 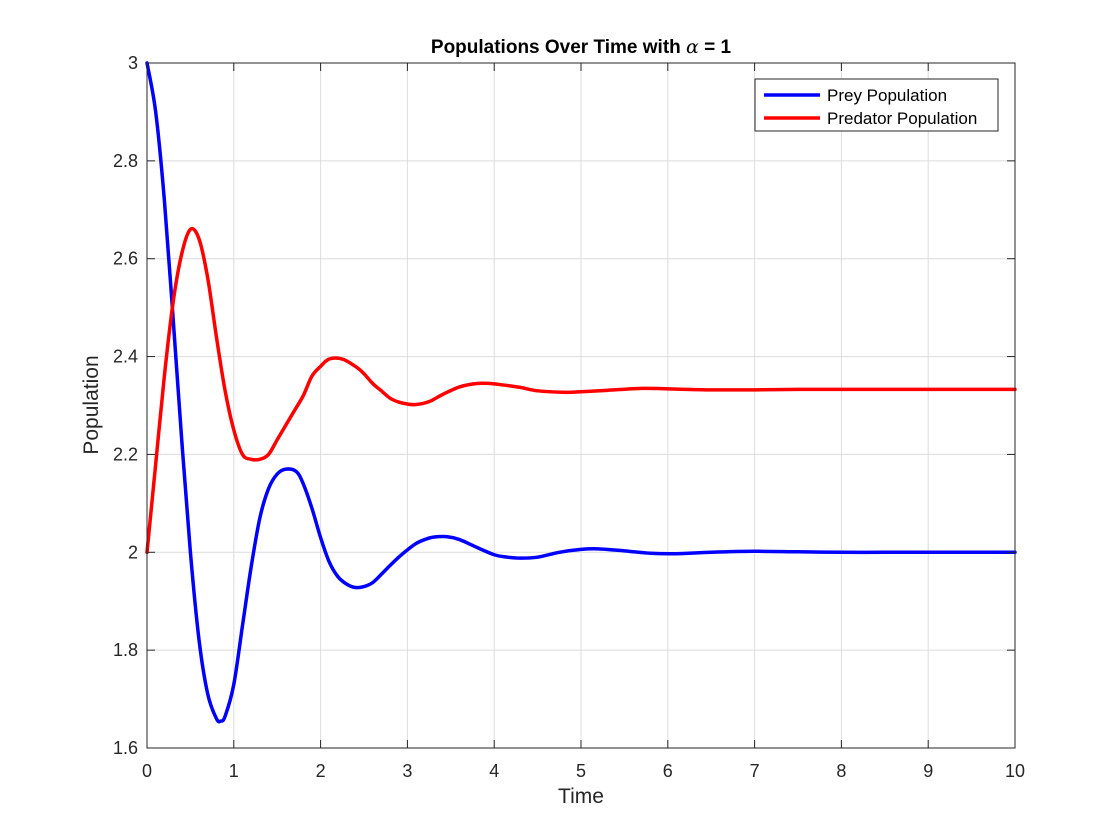 I want to click on x-tick-label: 0, so click(x=147, y=771).